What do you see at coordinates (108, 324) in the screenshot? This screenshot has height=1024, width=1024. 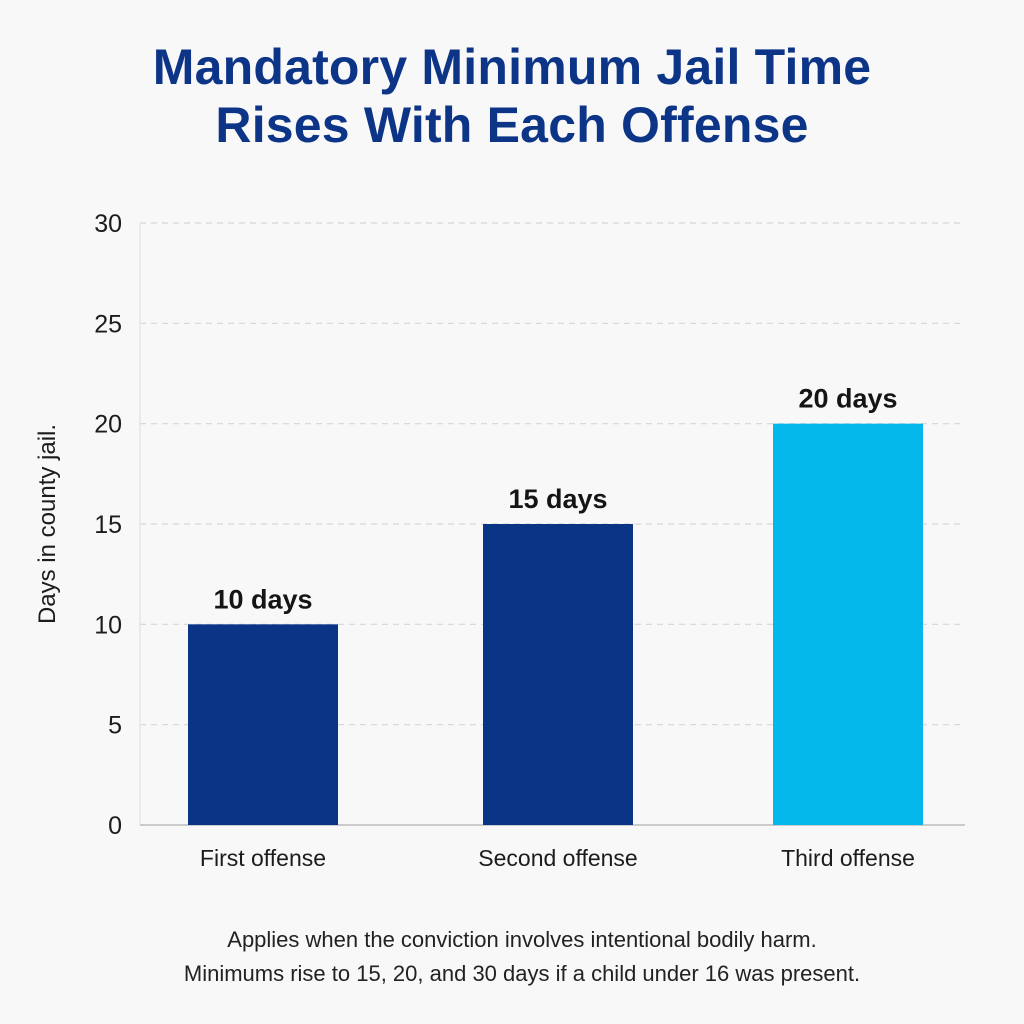 I see `y-tick-label: 25` at bounding box center [108, 324].